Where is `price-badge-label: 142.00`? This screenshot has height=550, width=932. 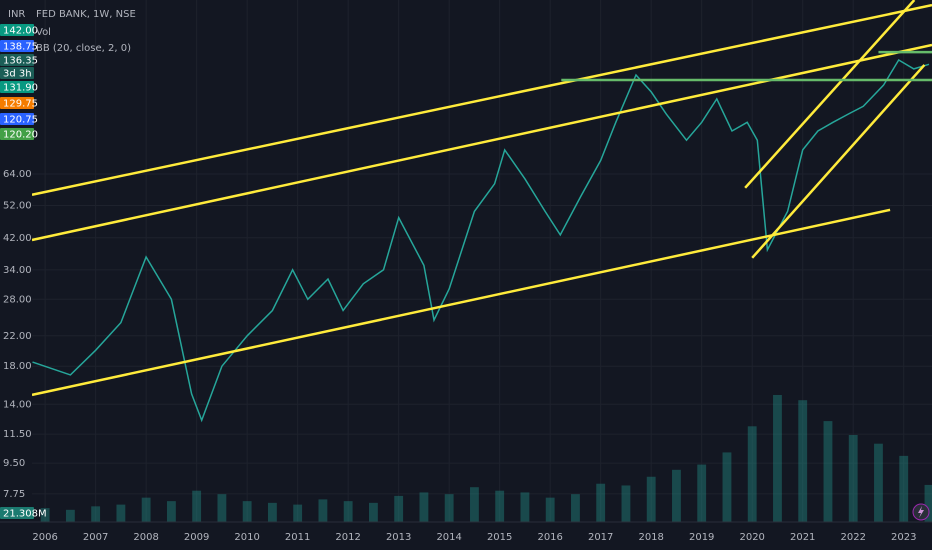
price-badge-label: 142.00 is located at coordinates (20, 31).